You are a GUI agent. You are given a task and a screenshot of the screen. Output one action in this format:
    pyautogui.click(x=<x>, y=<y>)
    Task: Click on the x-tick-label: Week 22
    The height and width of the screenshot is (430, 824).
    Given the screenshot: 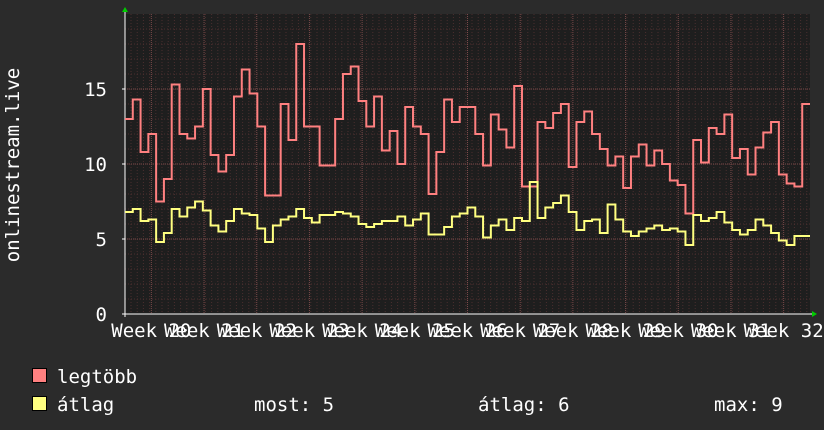 What is the action you would take?
    pyautogui.click(x=257, y=331)
    